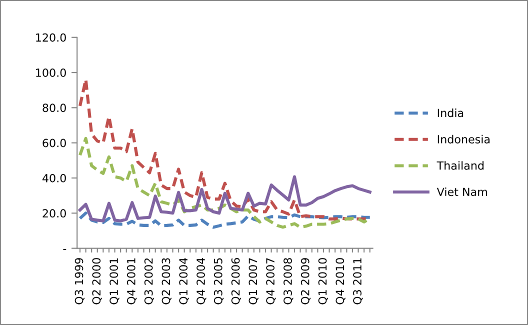 The image size is (528, 325). Describe the element at coordinates (115, 281) in the screenshot. I see `x-tick-label: Q1 2001` at that location.